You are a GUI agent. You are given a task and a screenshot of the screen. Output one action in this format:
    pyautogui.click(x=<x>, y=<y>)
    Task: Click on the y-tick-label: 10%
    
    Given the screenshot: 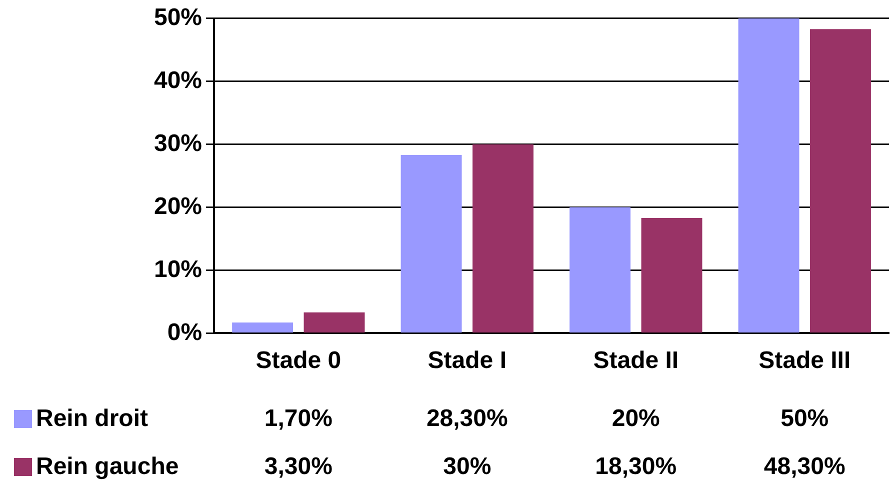 What is the action you would take?
    pyautogui.click(x=178, y=269)
    